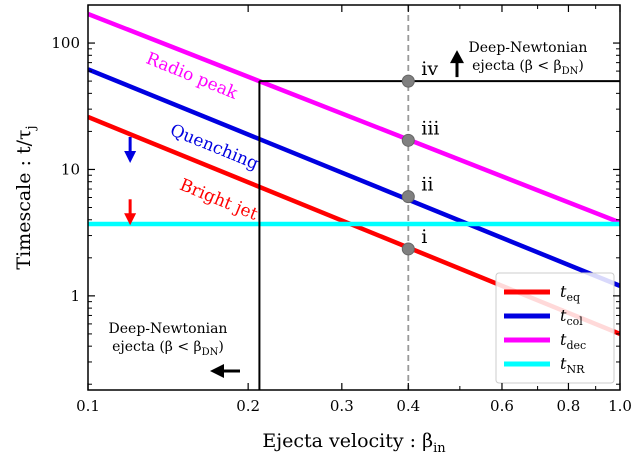 The height and width of the screenshot is (460, 635). Describe the element at coordinates (424, 237) in the screenshot. I see `marker-label-i: i` at that location.